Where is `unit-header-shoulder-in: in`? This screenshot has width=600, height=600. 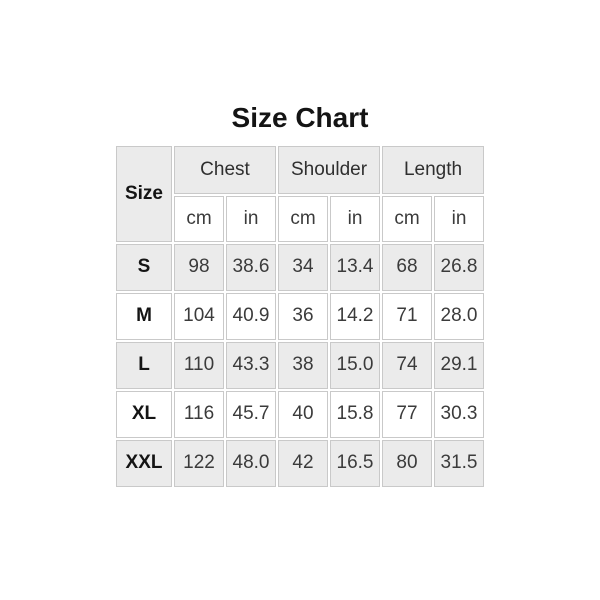 unit-header-shoulder-in: in is located at coordinates (355, 218).